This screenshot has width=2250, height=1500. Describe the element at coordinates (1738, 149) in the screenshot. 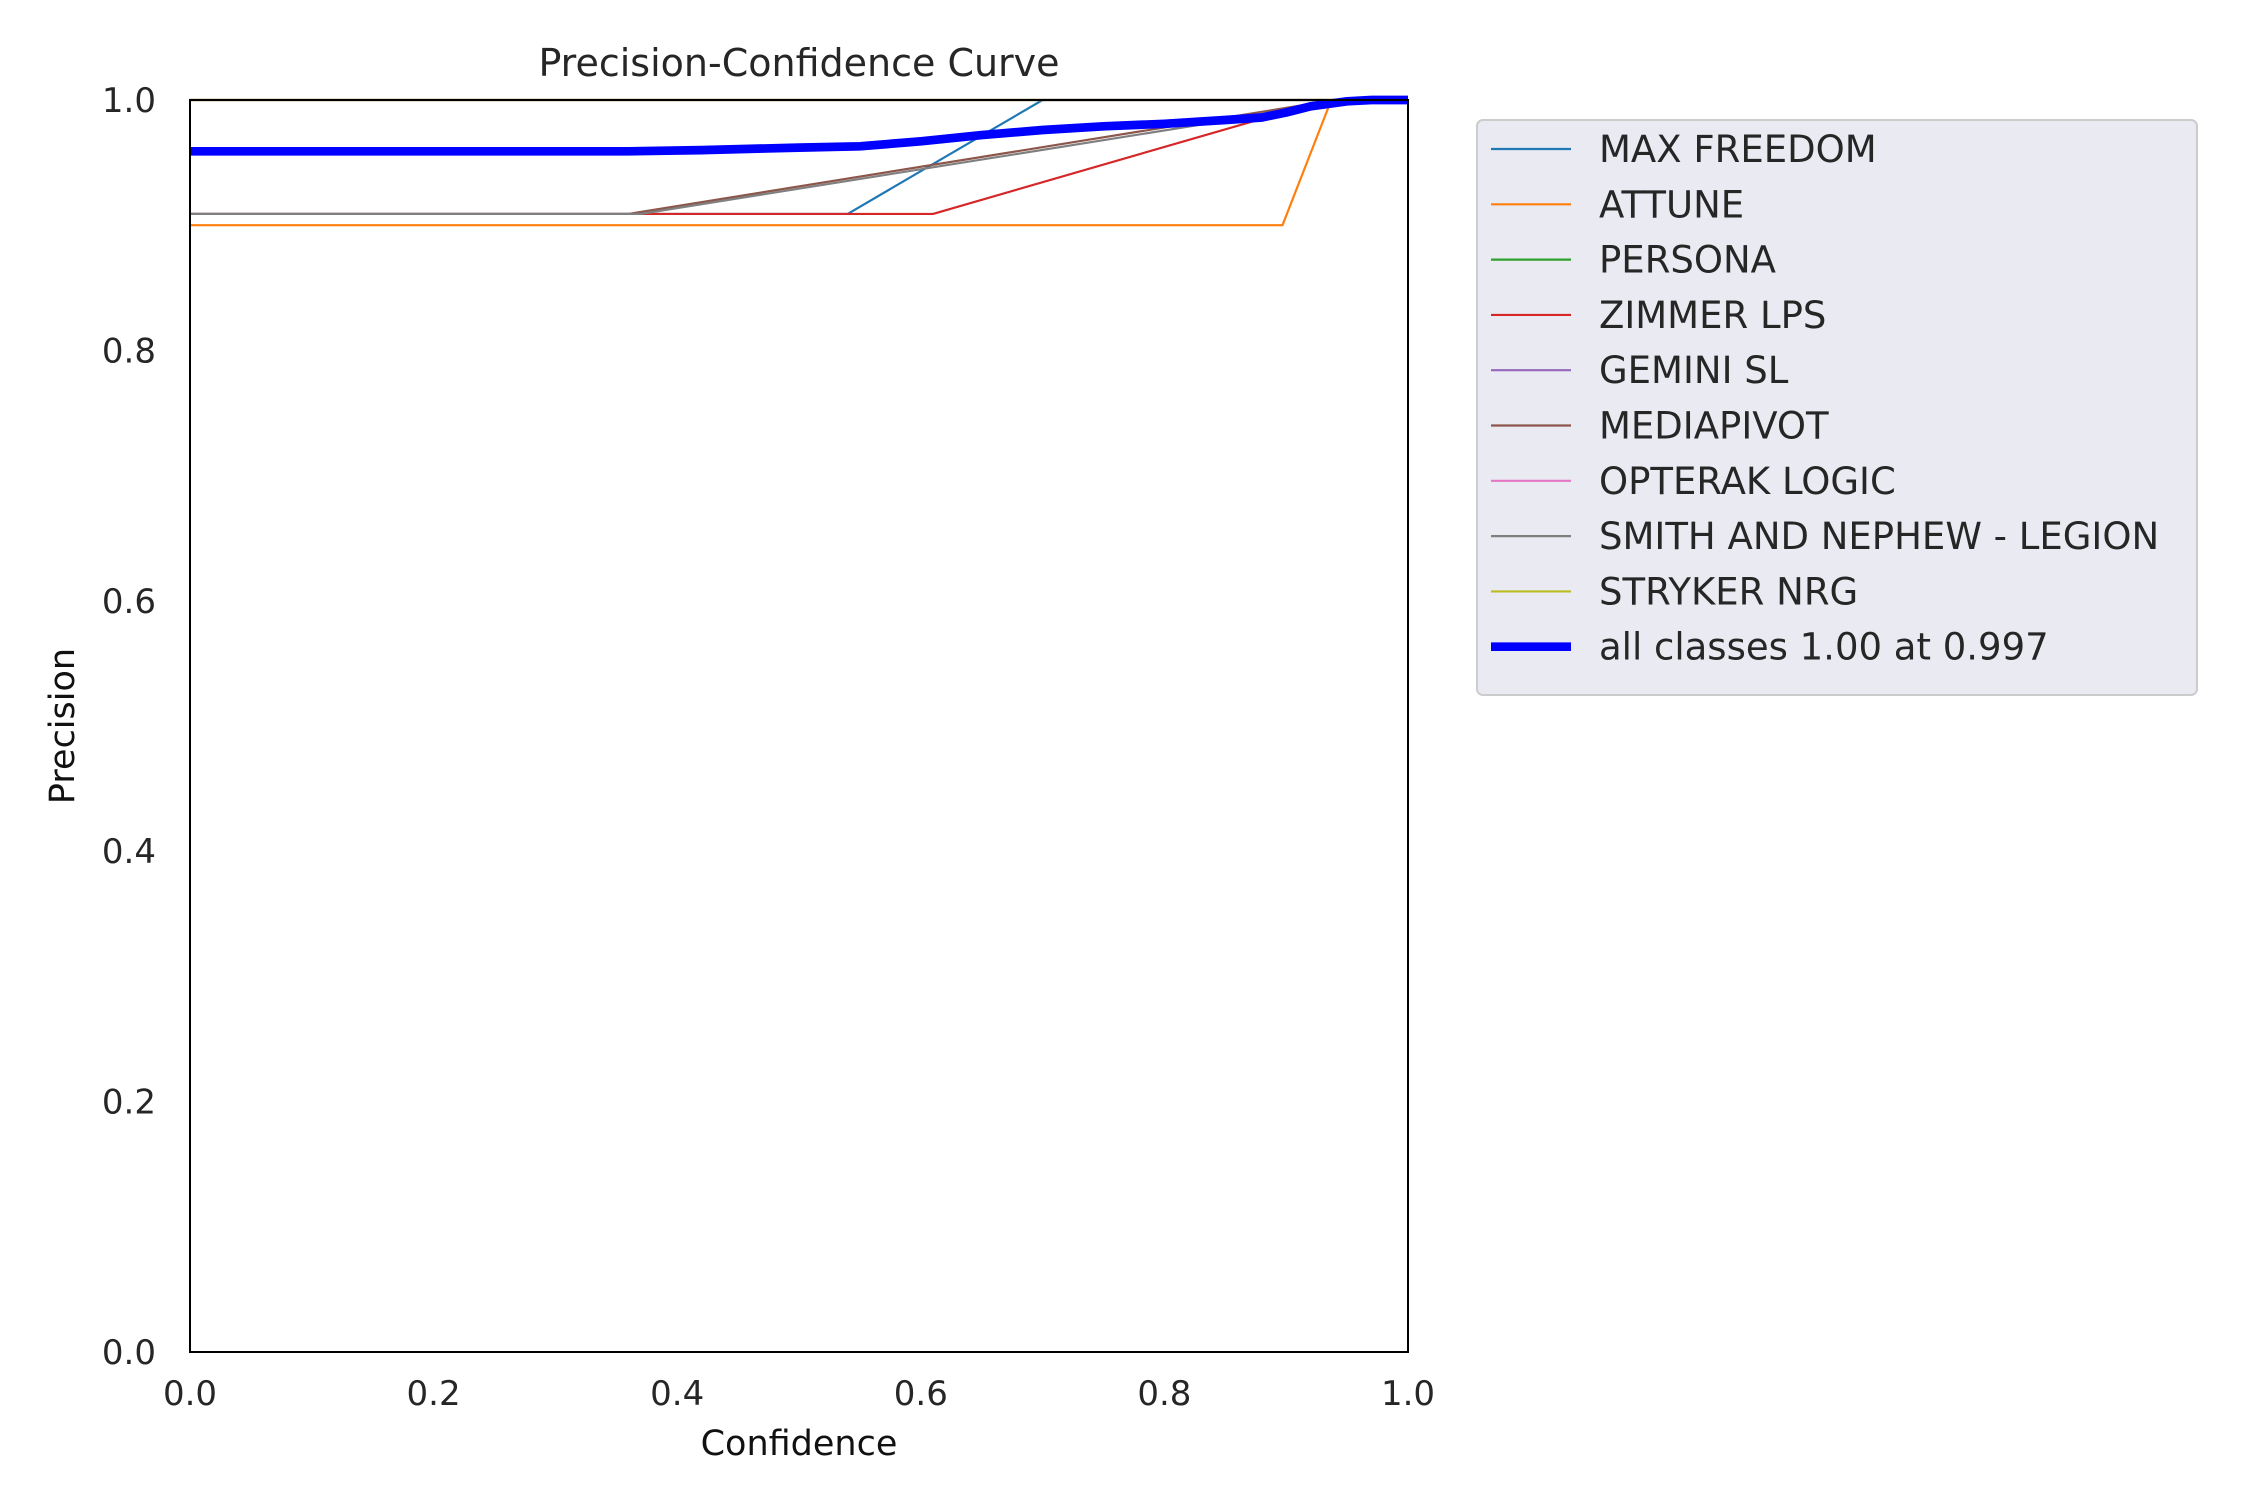

I see `legend-label: MAX FREEDOM` at that location.